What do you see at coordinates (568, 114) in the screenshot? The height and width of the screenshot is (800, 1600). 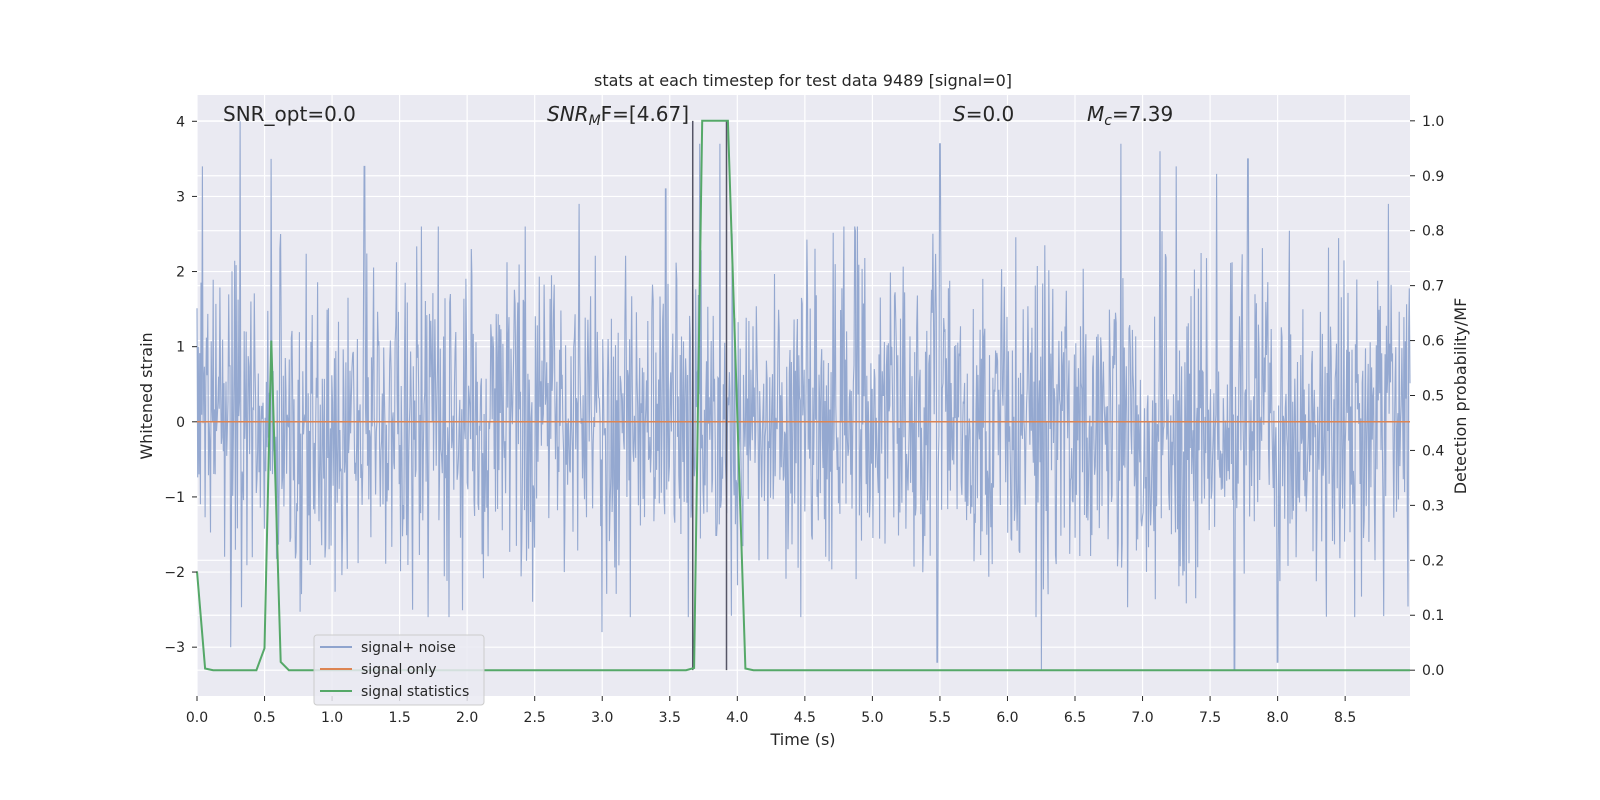 I see `snr-mf-main: SNR` at bounding box center [568, 114].